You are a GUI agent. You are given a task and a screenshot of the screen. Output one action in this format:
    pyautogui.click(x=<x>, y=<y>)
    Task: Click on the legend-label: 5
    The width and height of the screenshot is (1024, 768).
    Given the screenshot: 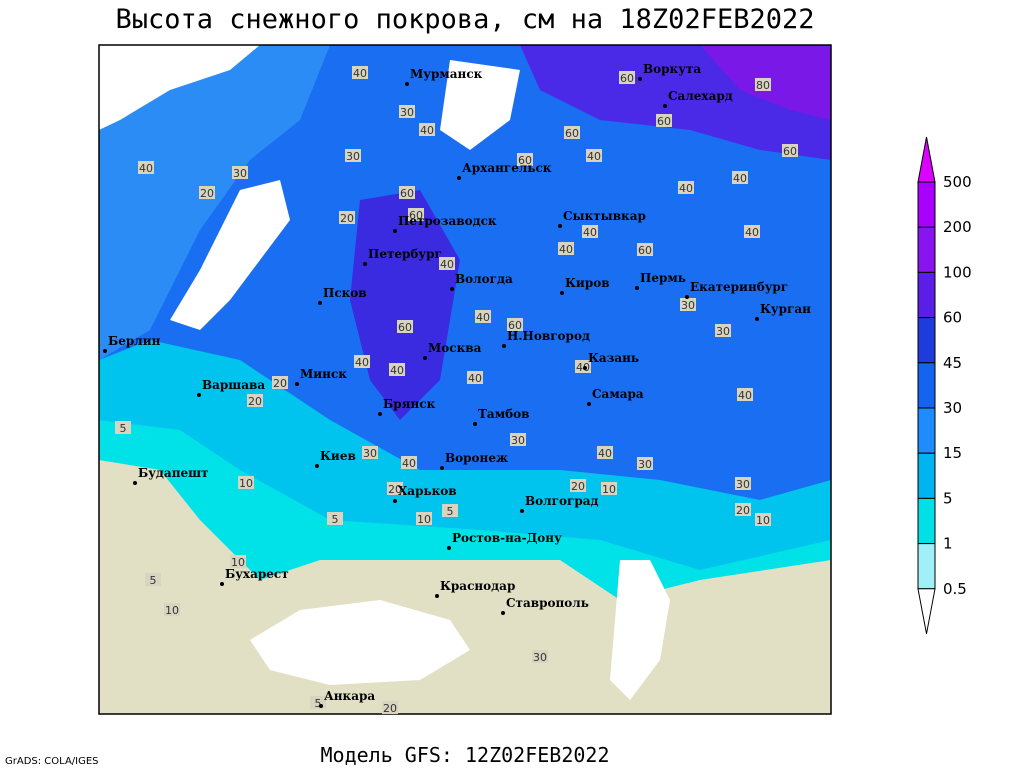 What is the action you would take?
    pyautogui.click(x=948, y=498)
    